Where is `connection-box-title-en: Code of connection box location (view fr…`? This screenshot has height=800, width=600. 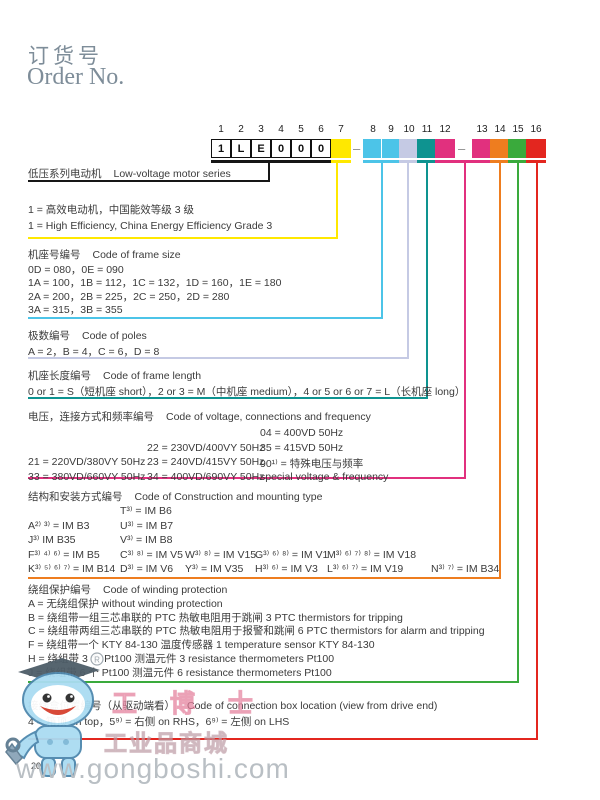
connection-box-title-en: Code of connection box location (view fr… is located at coordinates (312, 706).